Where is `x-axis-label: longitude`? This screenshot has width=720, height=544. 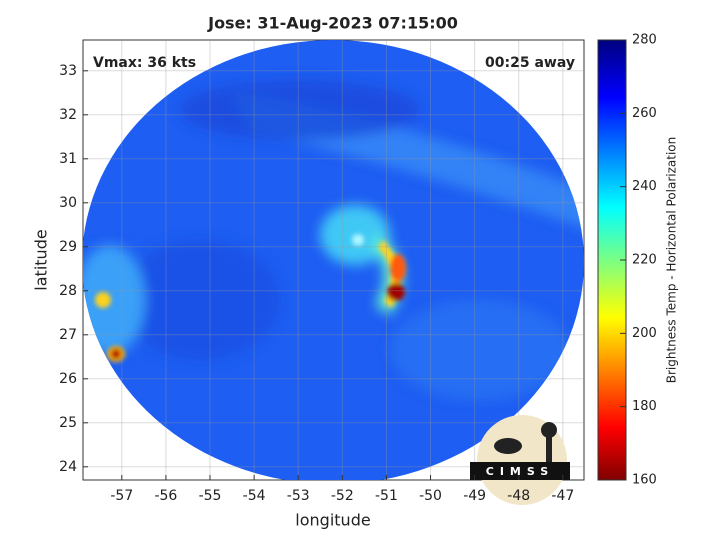
x-axis-label: longitude is located at coordinates (332, 520).